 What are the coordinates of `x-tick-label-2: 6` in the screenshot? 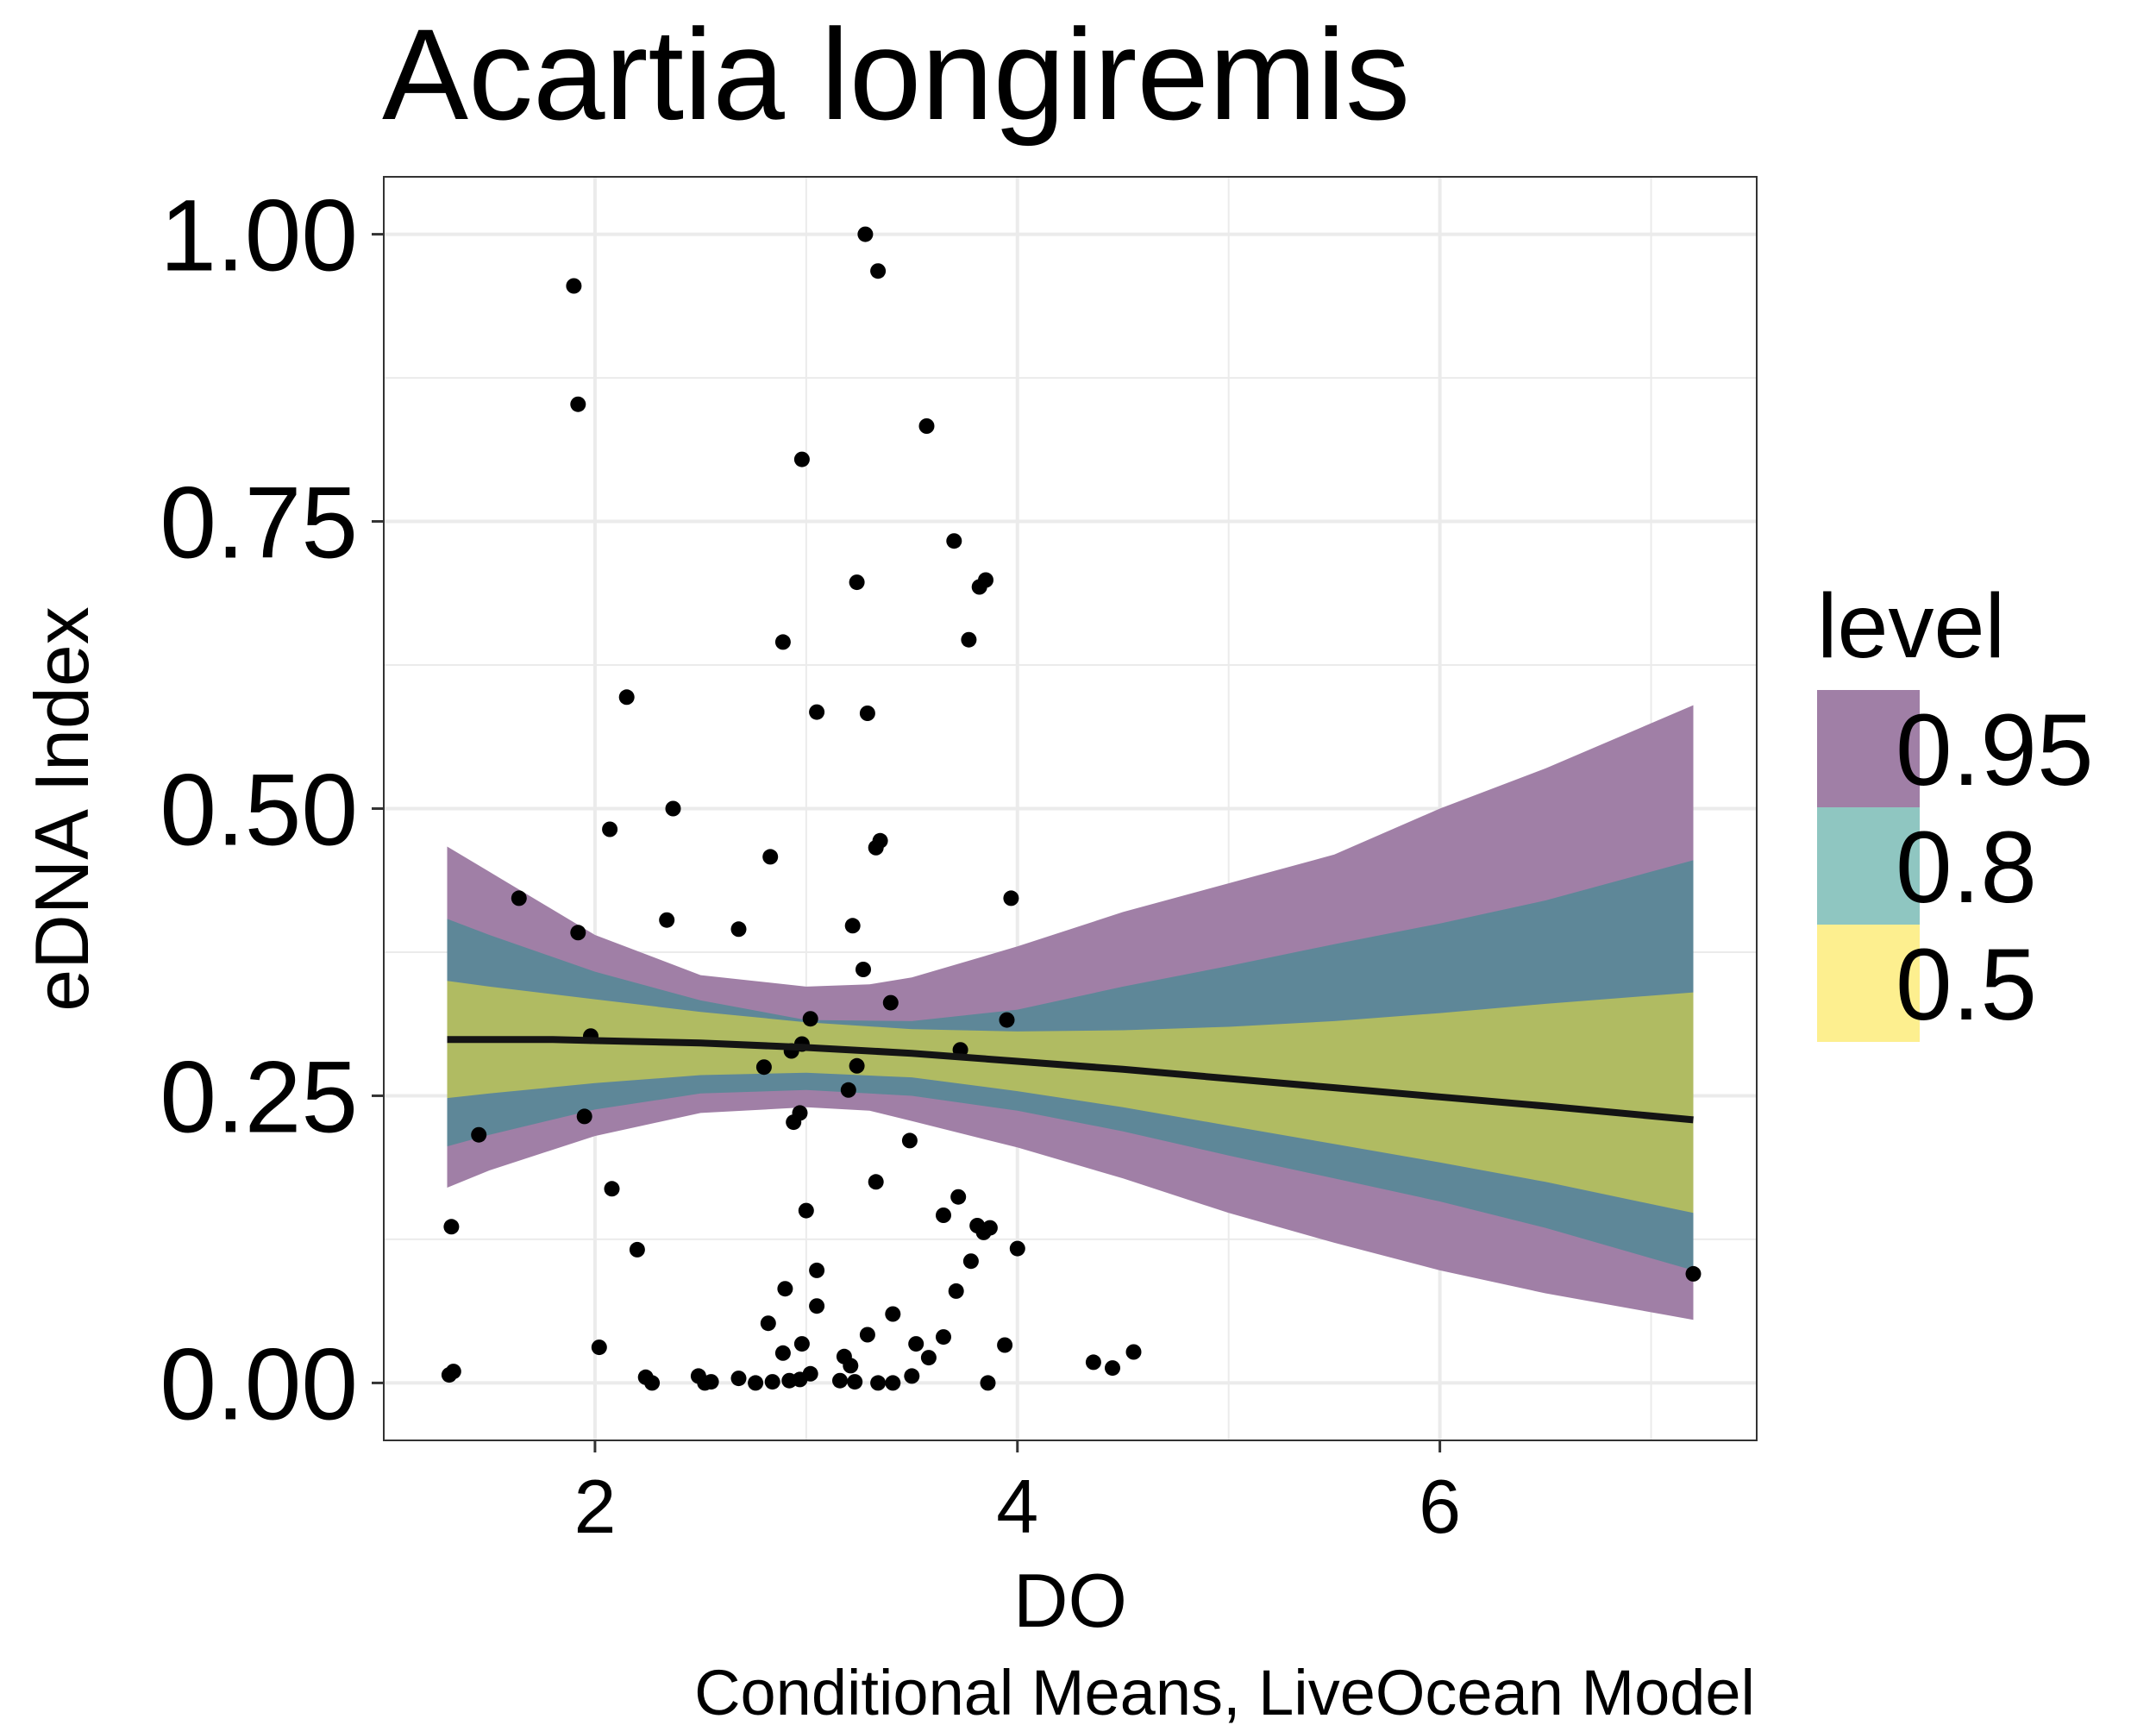 It's located at (1440, 1507).